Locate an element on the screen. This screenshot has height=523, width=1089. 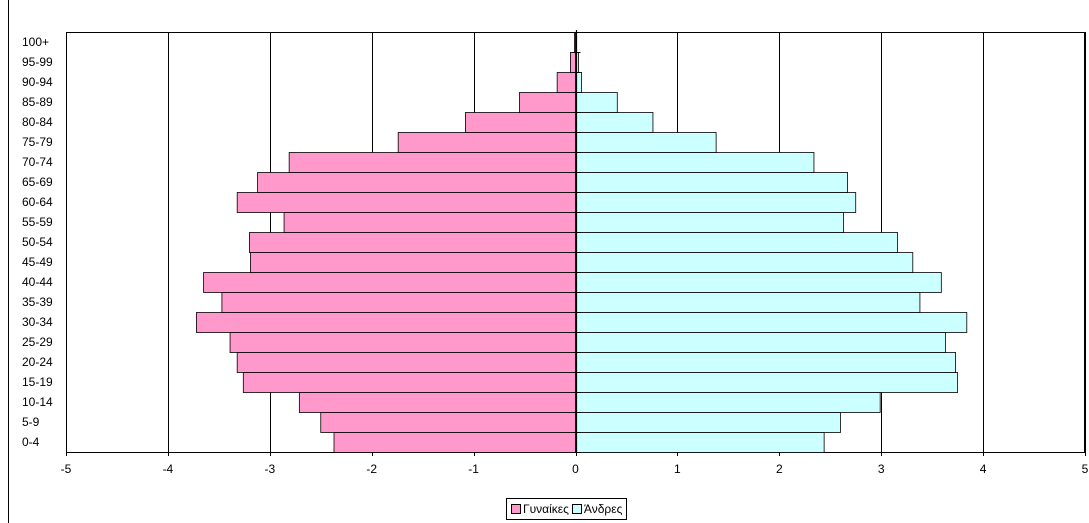
y-tick-label-80-84: 80-84 is located at coordinates (37, 122).